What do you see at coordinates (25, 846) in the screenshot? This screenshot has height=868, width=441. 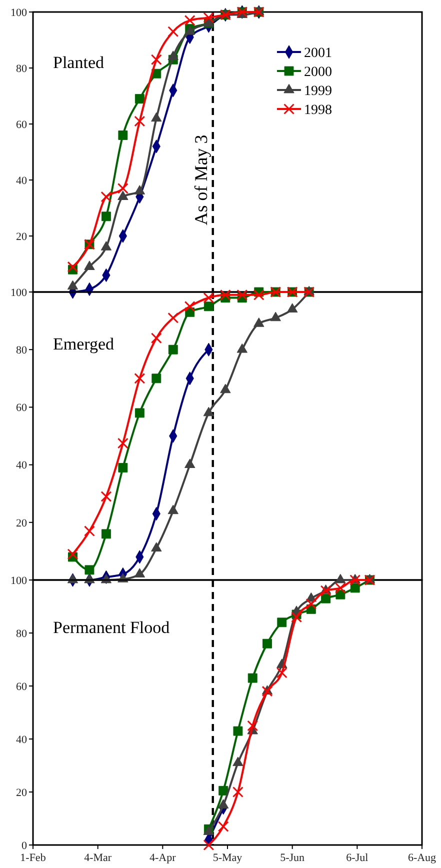 I see `y-tick-label: 0` at bounding box center [25, 846].